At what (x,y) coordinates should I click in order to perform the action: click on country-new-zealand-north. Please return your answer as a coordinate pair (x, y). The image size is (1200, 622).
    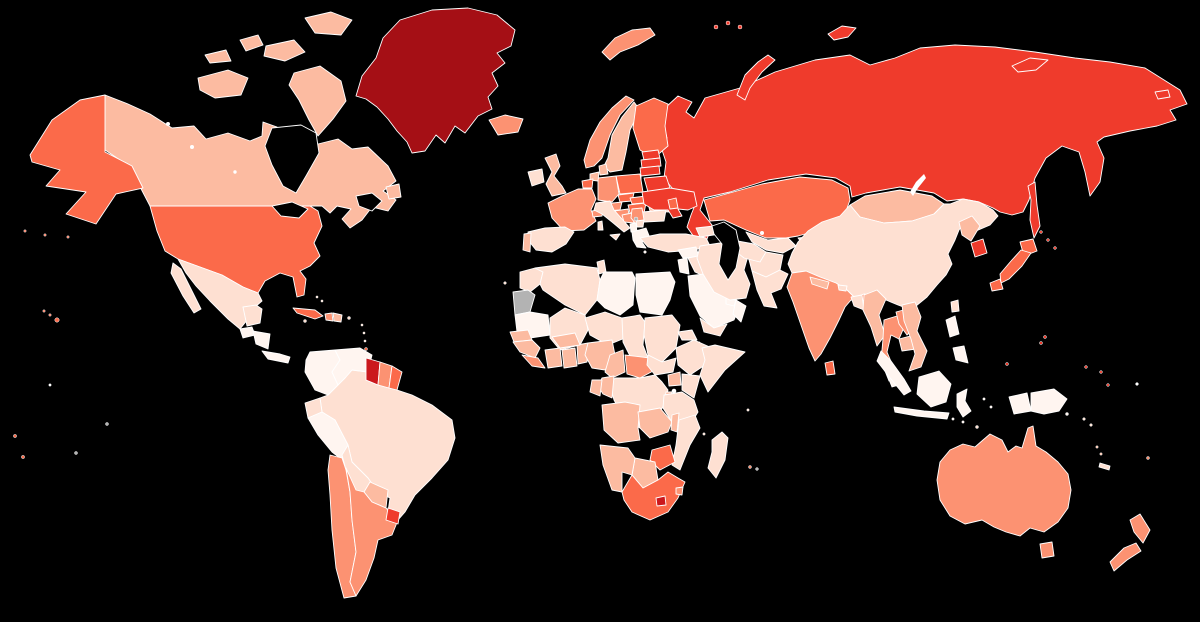
    Looking at the image, I should click on (1140, 528).